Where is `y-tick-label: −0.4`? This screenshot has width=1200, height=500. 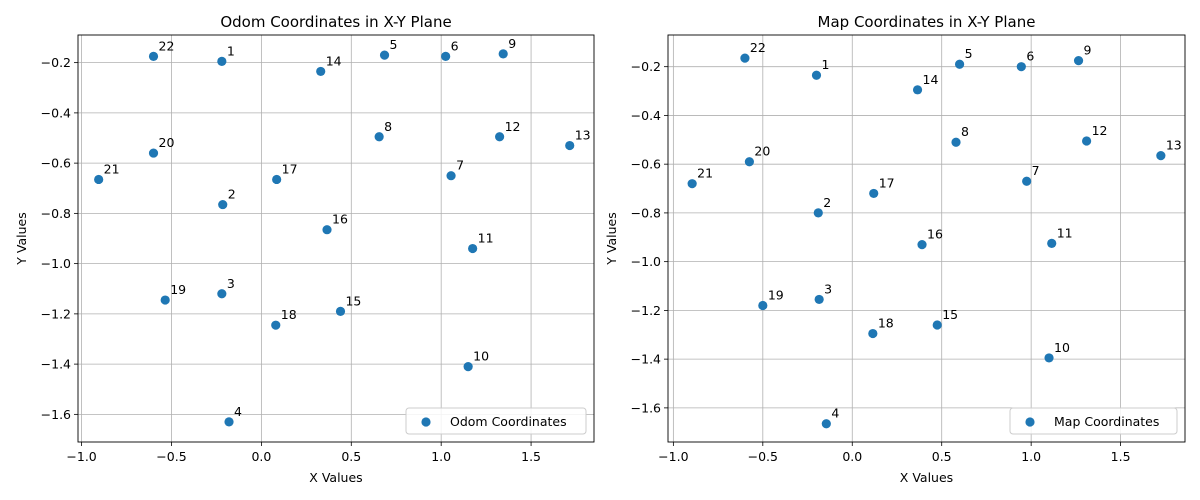
y-tick-label: −0.4 is located at coordinates (56, 112).